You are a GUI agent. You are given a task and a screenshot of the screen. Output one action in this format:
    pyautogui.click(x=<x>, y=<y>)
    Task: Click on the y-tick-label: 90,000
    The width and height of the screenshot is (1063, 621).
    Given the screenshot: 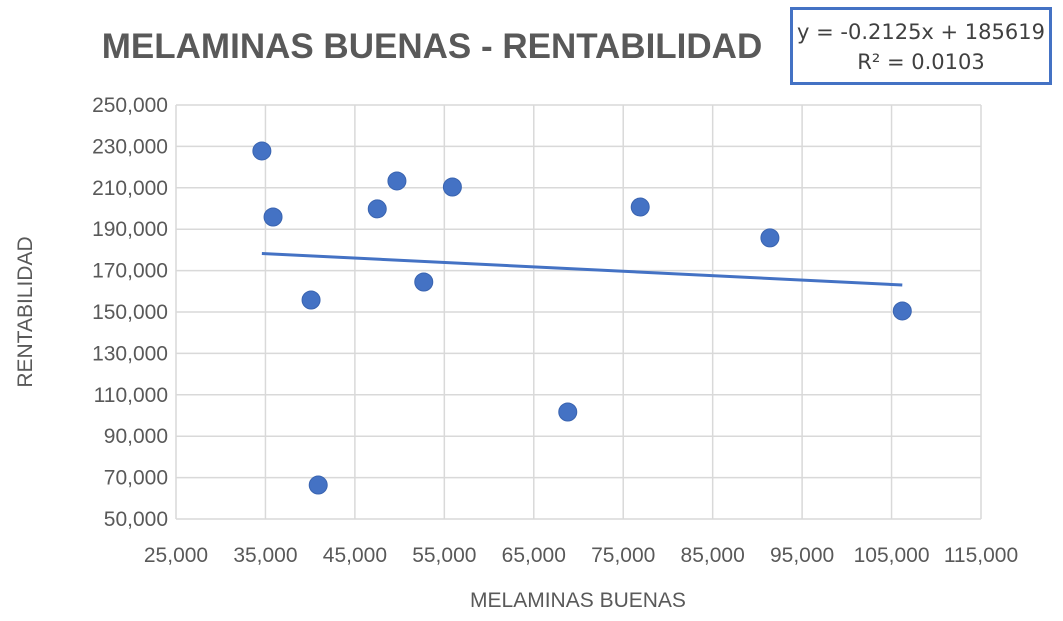 What is the action you would take?
    pyautogui.click(x=136, y=436)
    